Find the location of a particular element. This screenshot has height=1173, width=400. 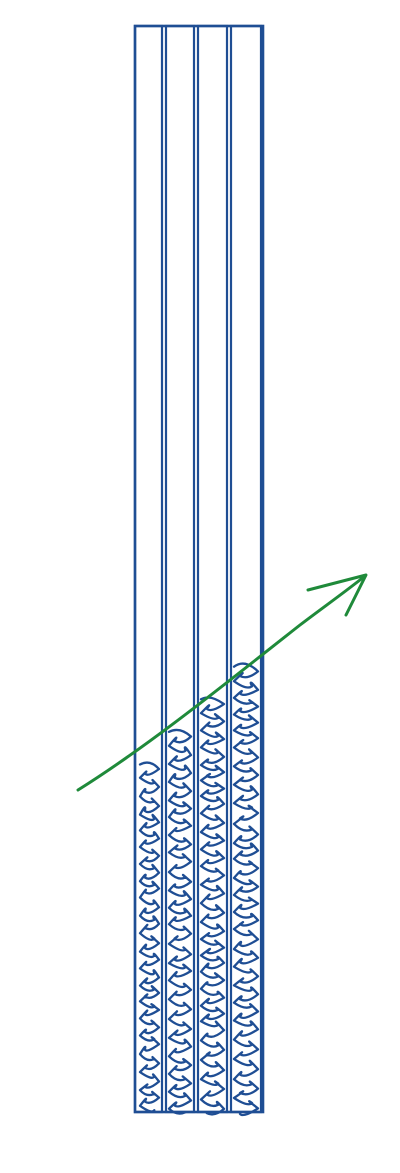

column-1-outline is located at coordinates (148, 569).